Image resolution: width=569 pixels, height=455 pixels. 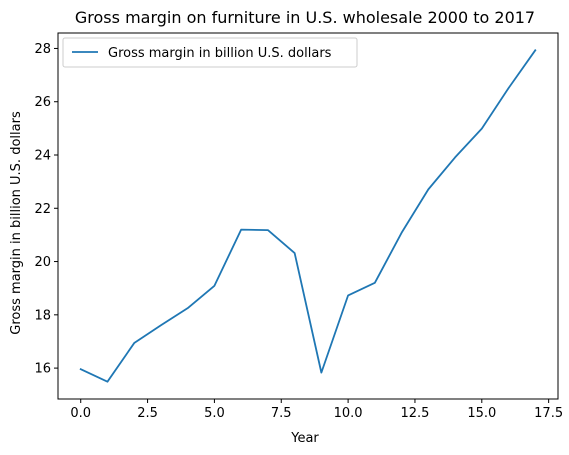 What do you see at coordinates (42, 156) in the screenshot?
I see `y-tick-label: 24` at bounding box center [42, 156].